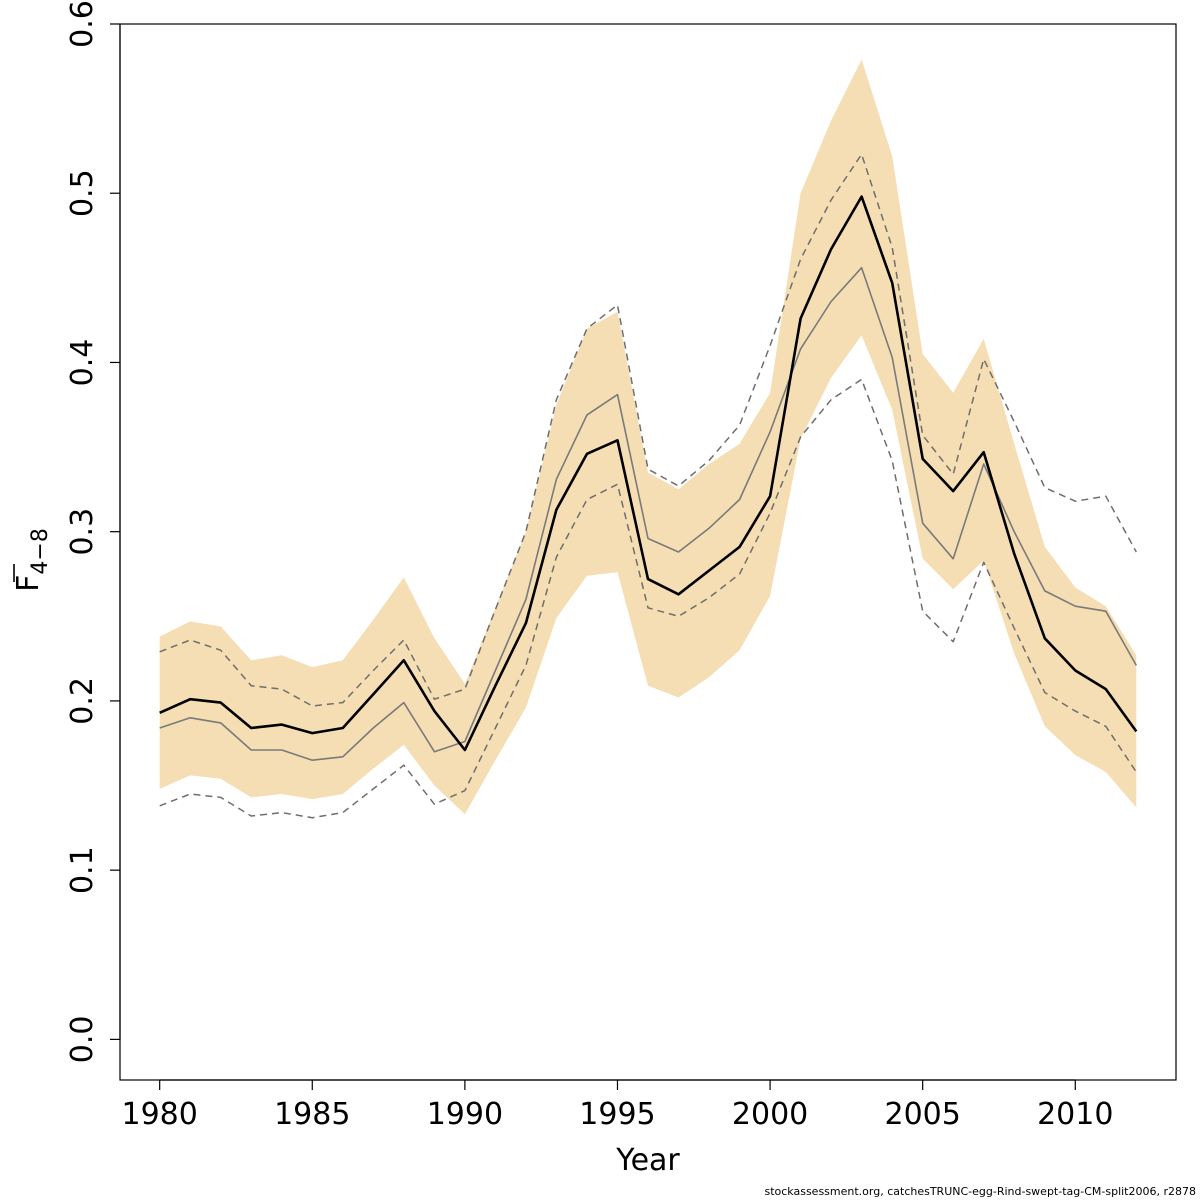 The image size is (1200, 1200). What do you see at coordinates (312, 1114) in the screenshot?
I see `x-tick-label: 1985` at bounding box center [312, 1114].